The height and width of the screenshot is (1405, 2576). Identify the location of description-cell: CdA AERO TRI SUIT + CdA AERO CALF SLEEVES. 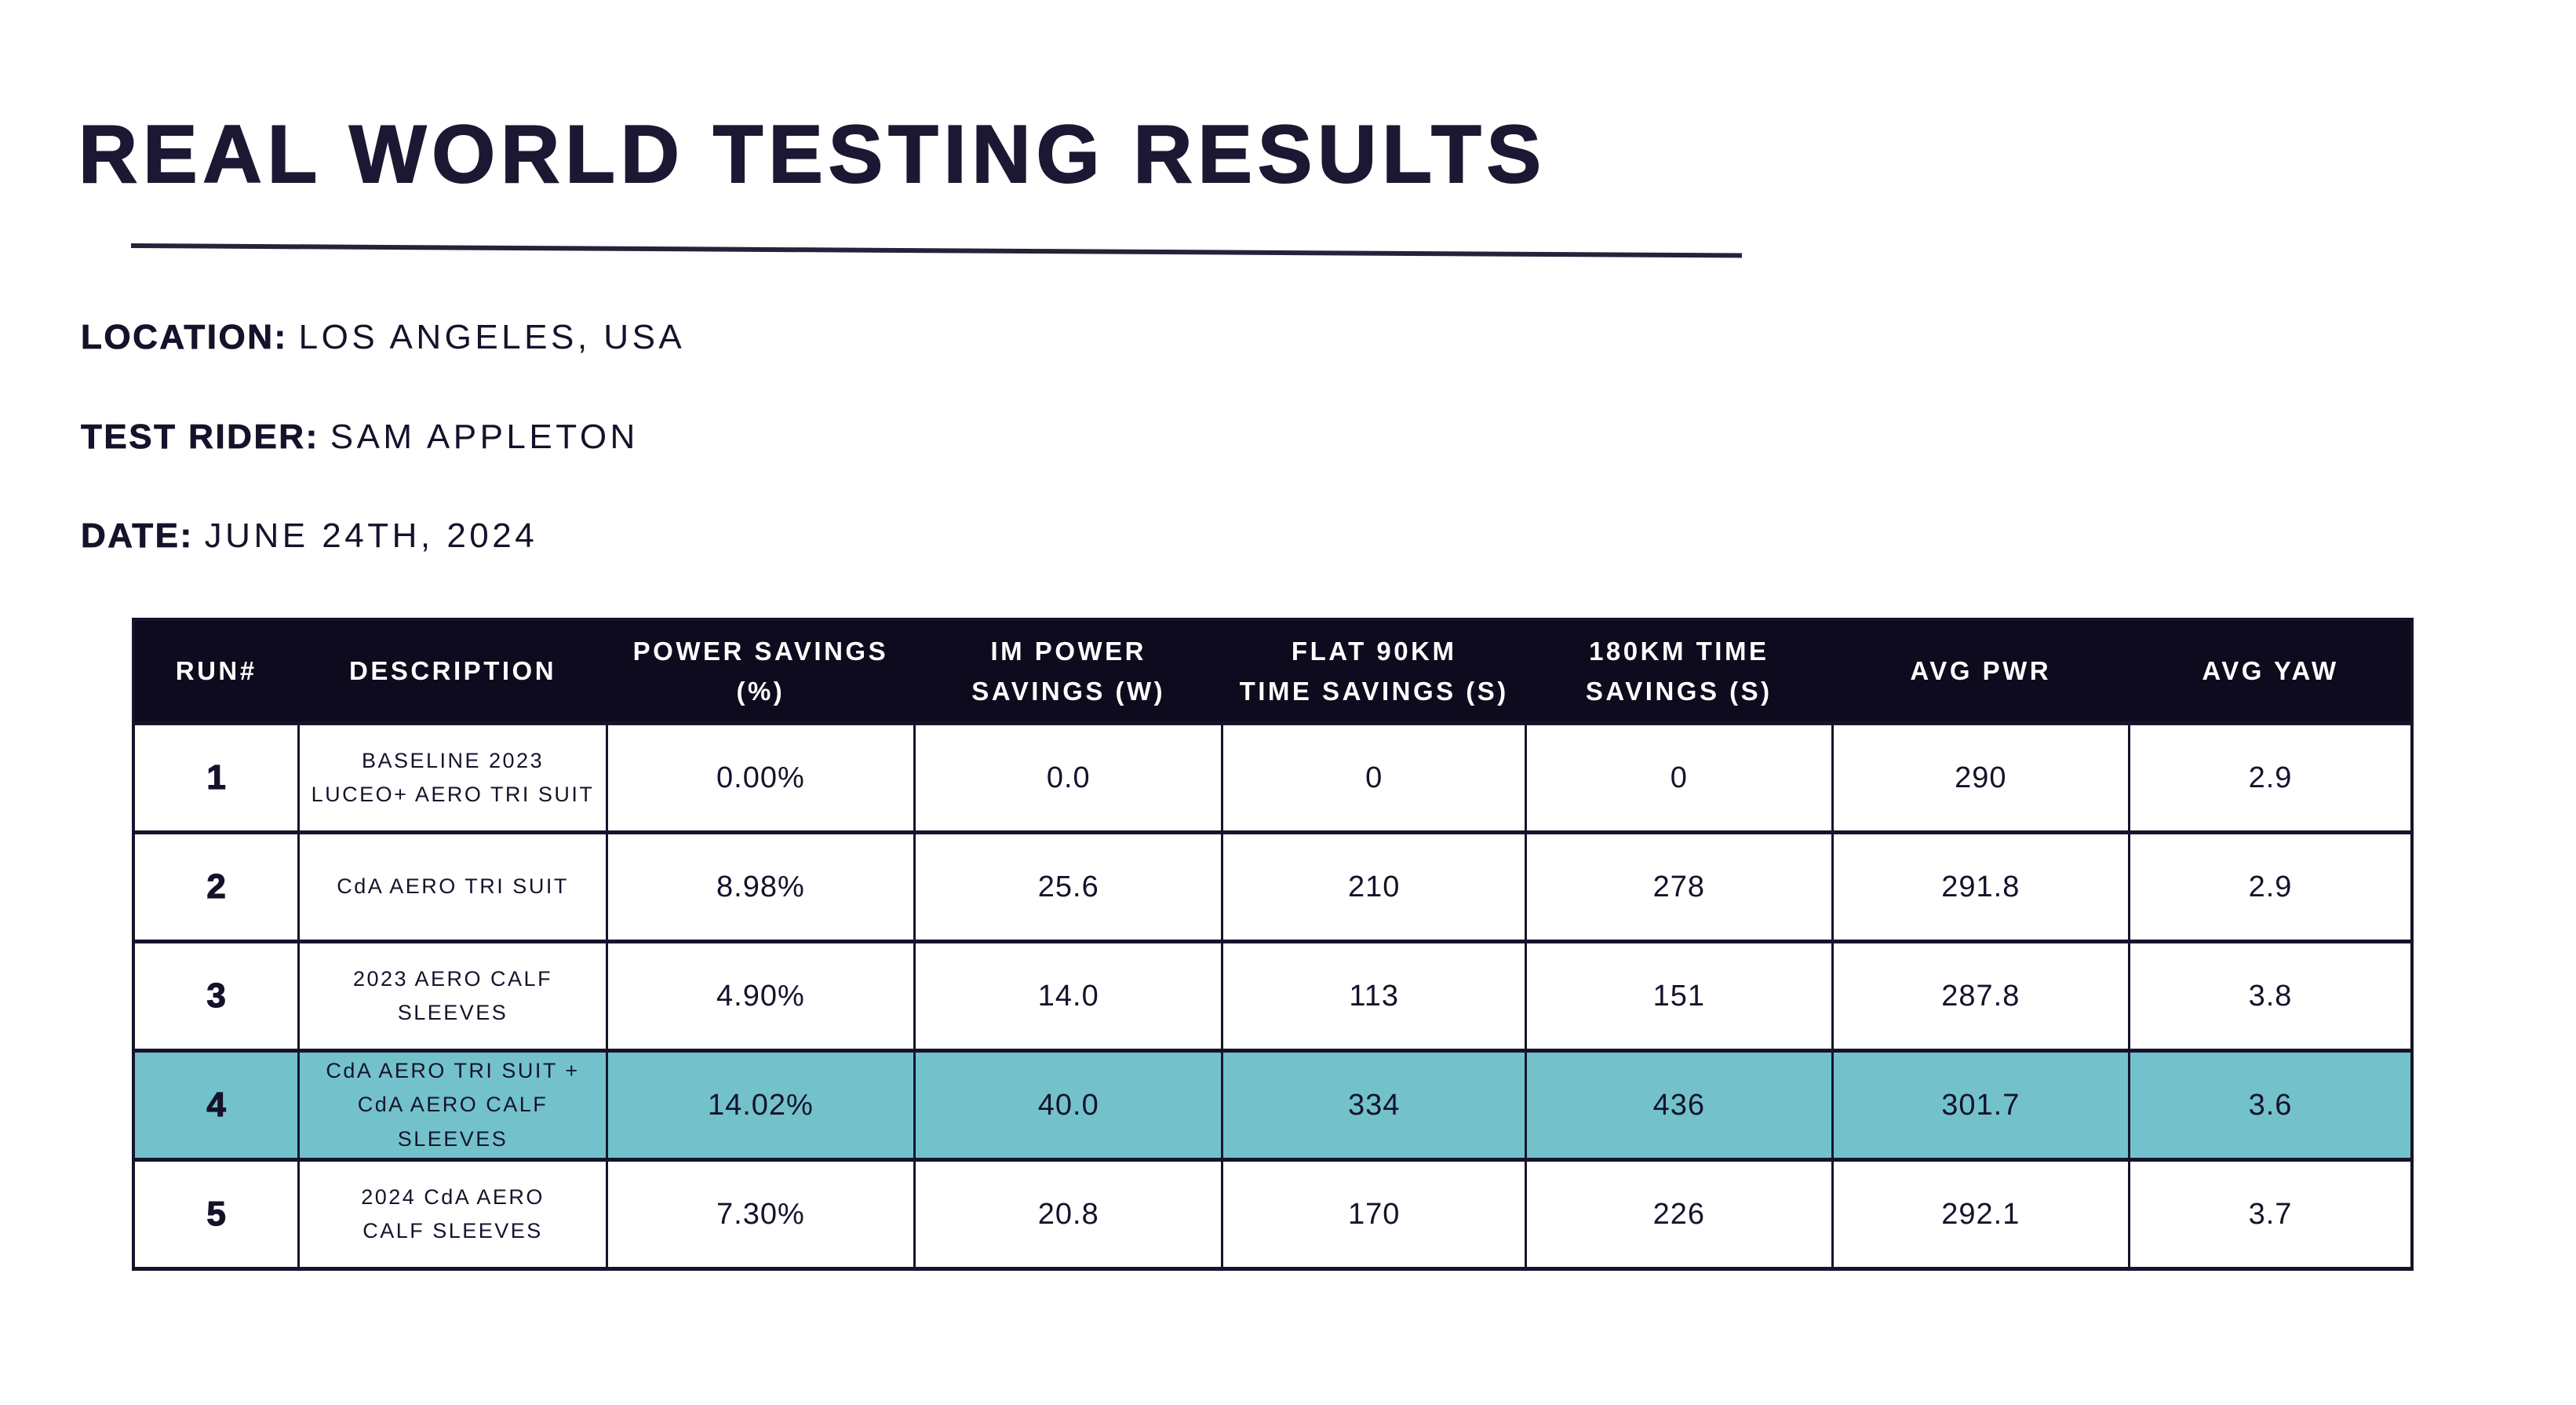
(452, 1105).